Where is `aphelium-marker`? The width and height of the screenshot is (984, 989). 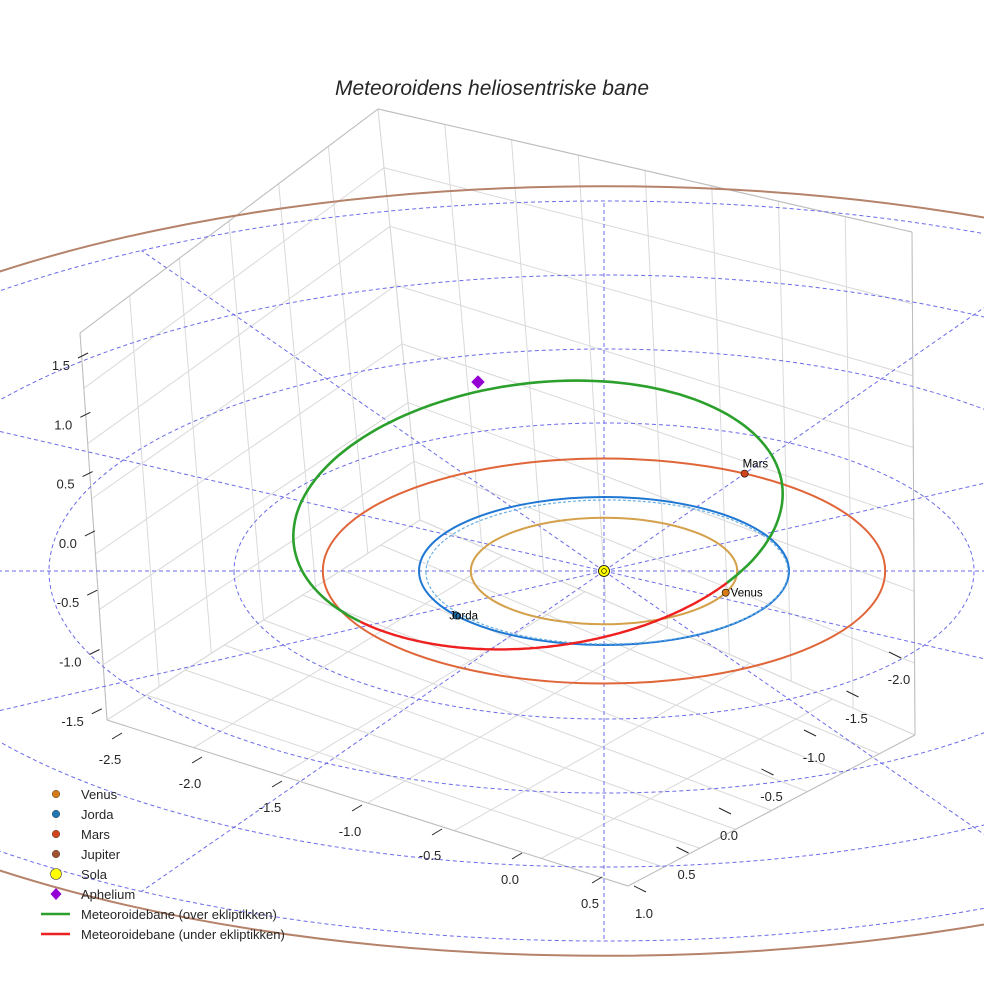 aphelium-marker is located at coordinates (478, 382).